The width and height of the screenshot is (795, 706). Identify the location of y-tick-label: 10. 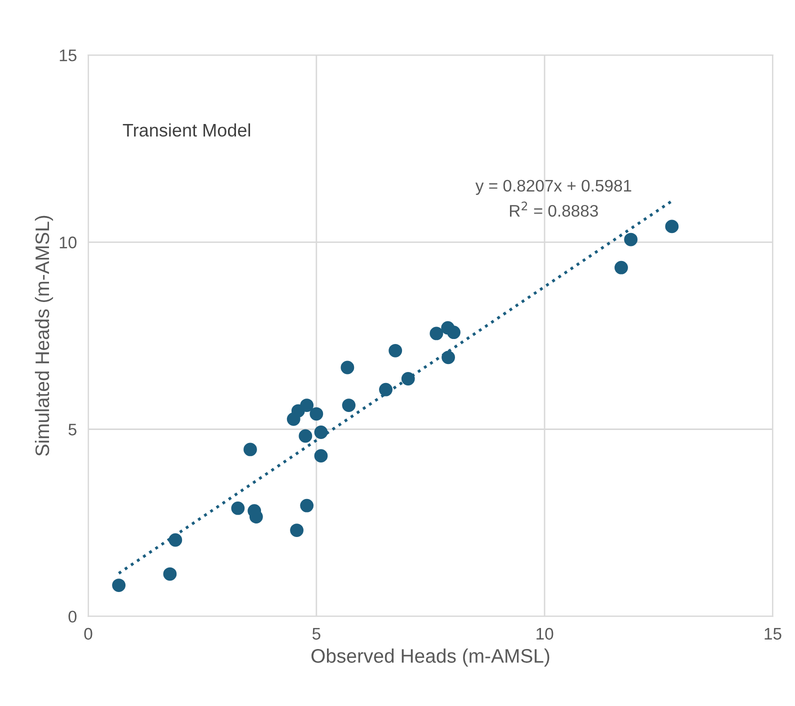
(68, 242).